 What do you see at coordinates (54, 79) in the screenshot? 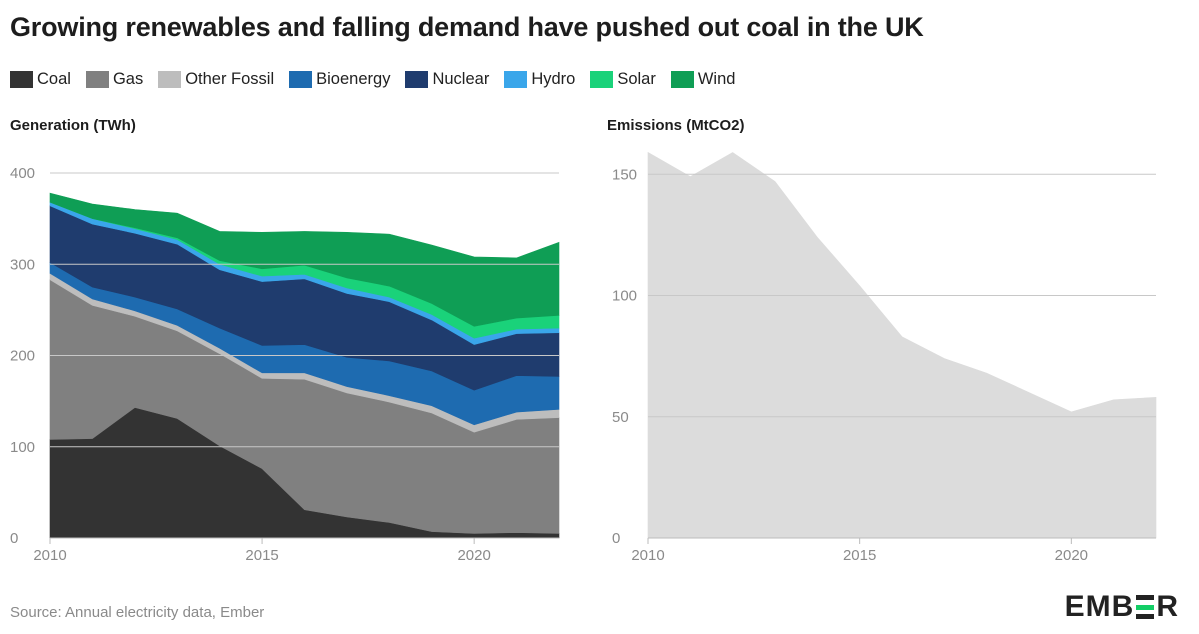
I see `legend-label-coal: Coal` at bounding box center [54, 79].